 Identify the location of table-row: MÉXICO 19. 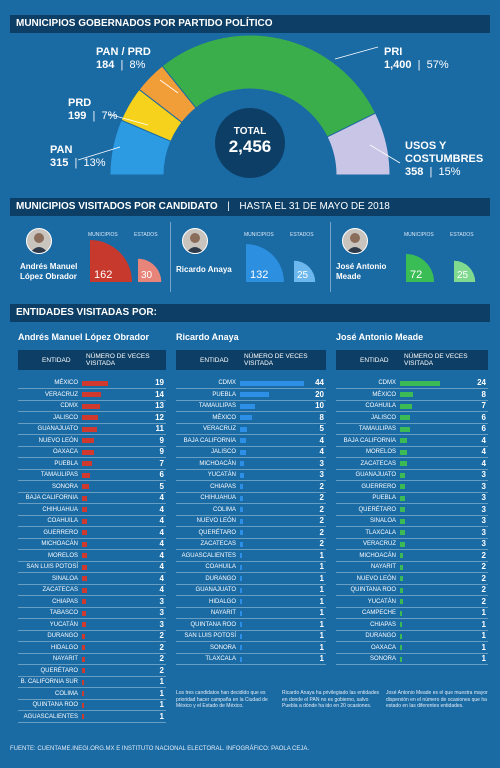
(92, 383).